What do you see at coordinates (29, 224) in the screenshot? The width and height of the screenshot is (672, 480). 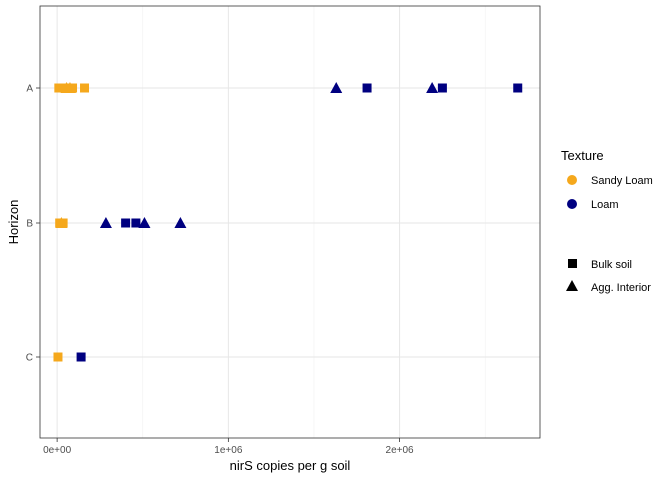 I see `y-tick-label: B` at bounding box center [29, 224].